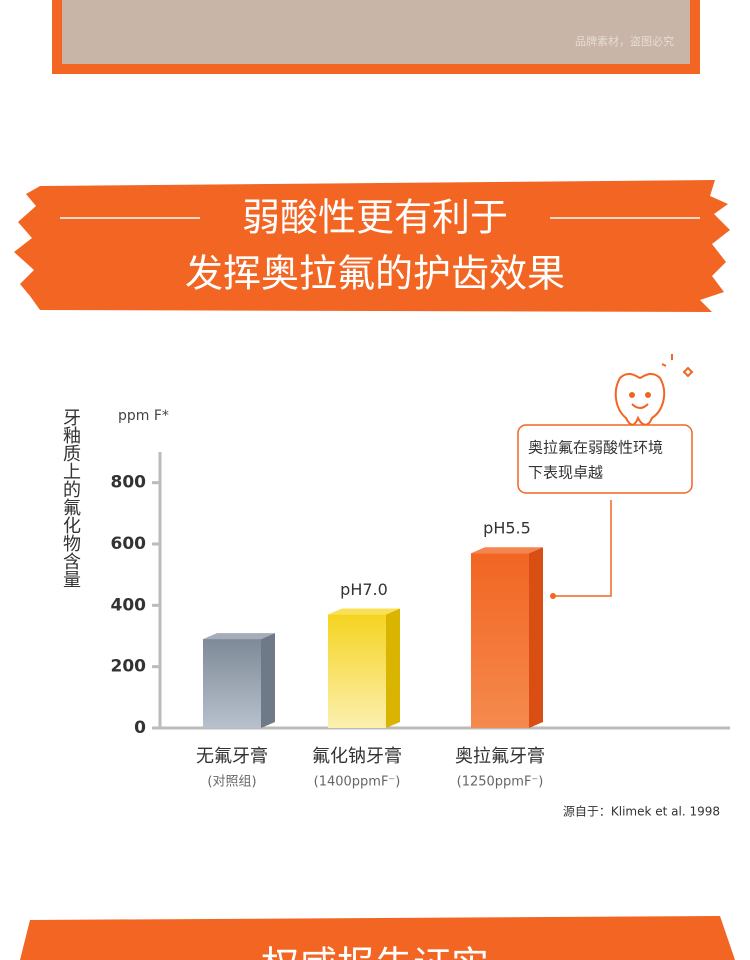 Image resolution: width=750 pixels, height=960 pixels. I want to click on callout-text: 下表现卓越, so click(565, 473).